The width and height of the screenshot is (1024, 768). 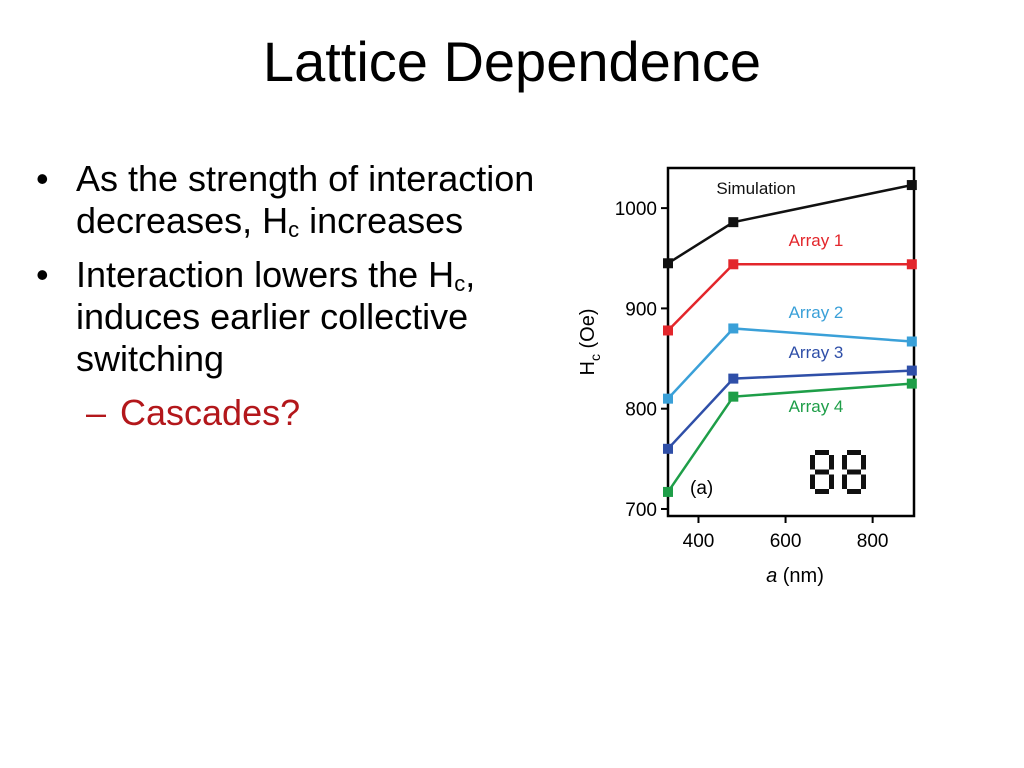 What do you see at coordinates (641, 309) in the screenshot?
I see `y-tick-label: 900` at bounding box center [641, 309].